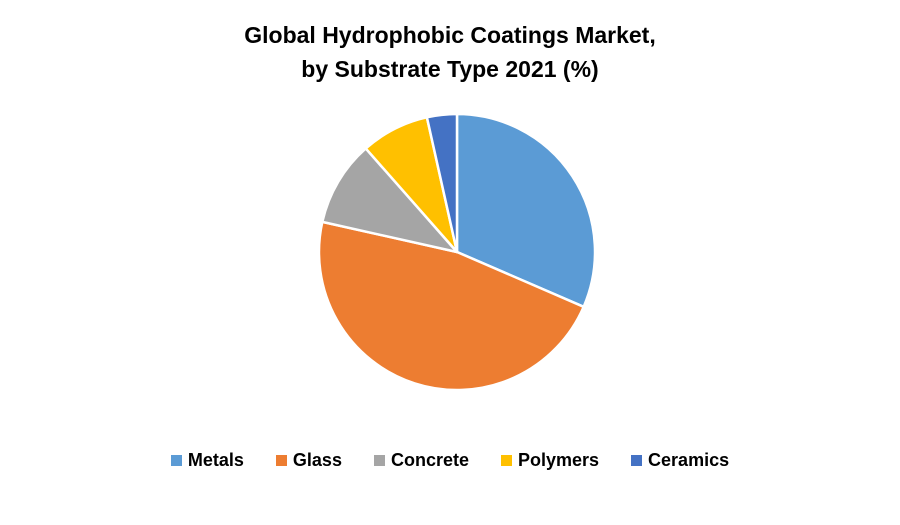 This screenshot has height=525, width=900. I want to click on legend: Metals Glass Concrete Polymers Ceramics, so click(450, 460).